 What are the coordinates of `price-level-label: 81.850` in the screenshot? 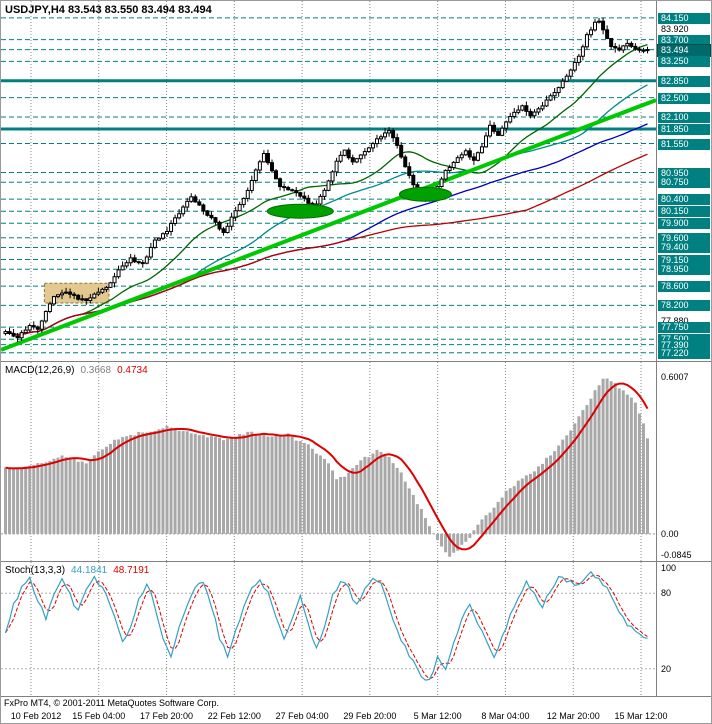 It's located at (684, 130).